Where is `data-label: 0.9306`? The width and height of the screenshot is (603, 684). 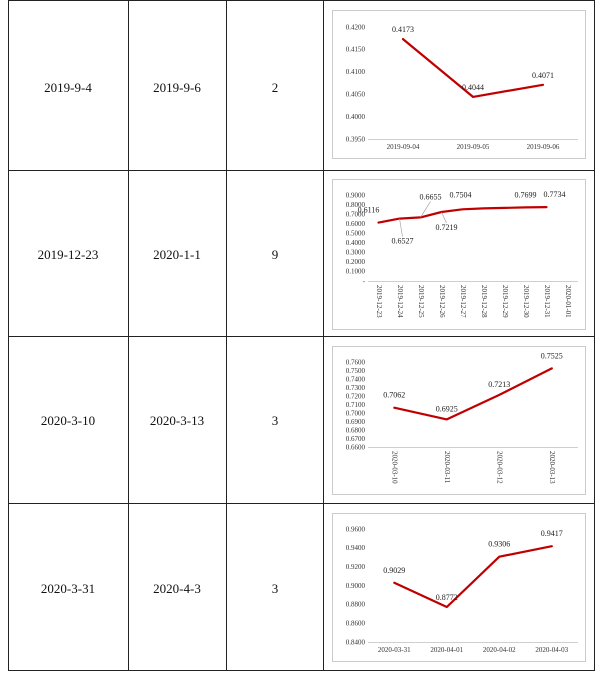
data-label: 0.9306 is located at coordinates (499, 544).